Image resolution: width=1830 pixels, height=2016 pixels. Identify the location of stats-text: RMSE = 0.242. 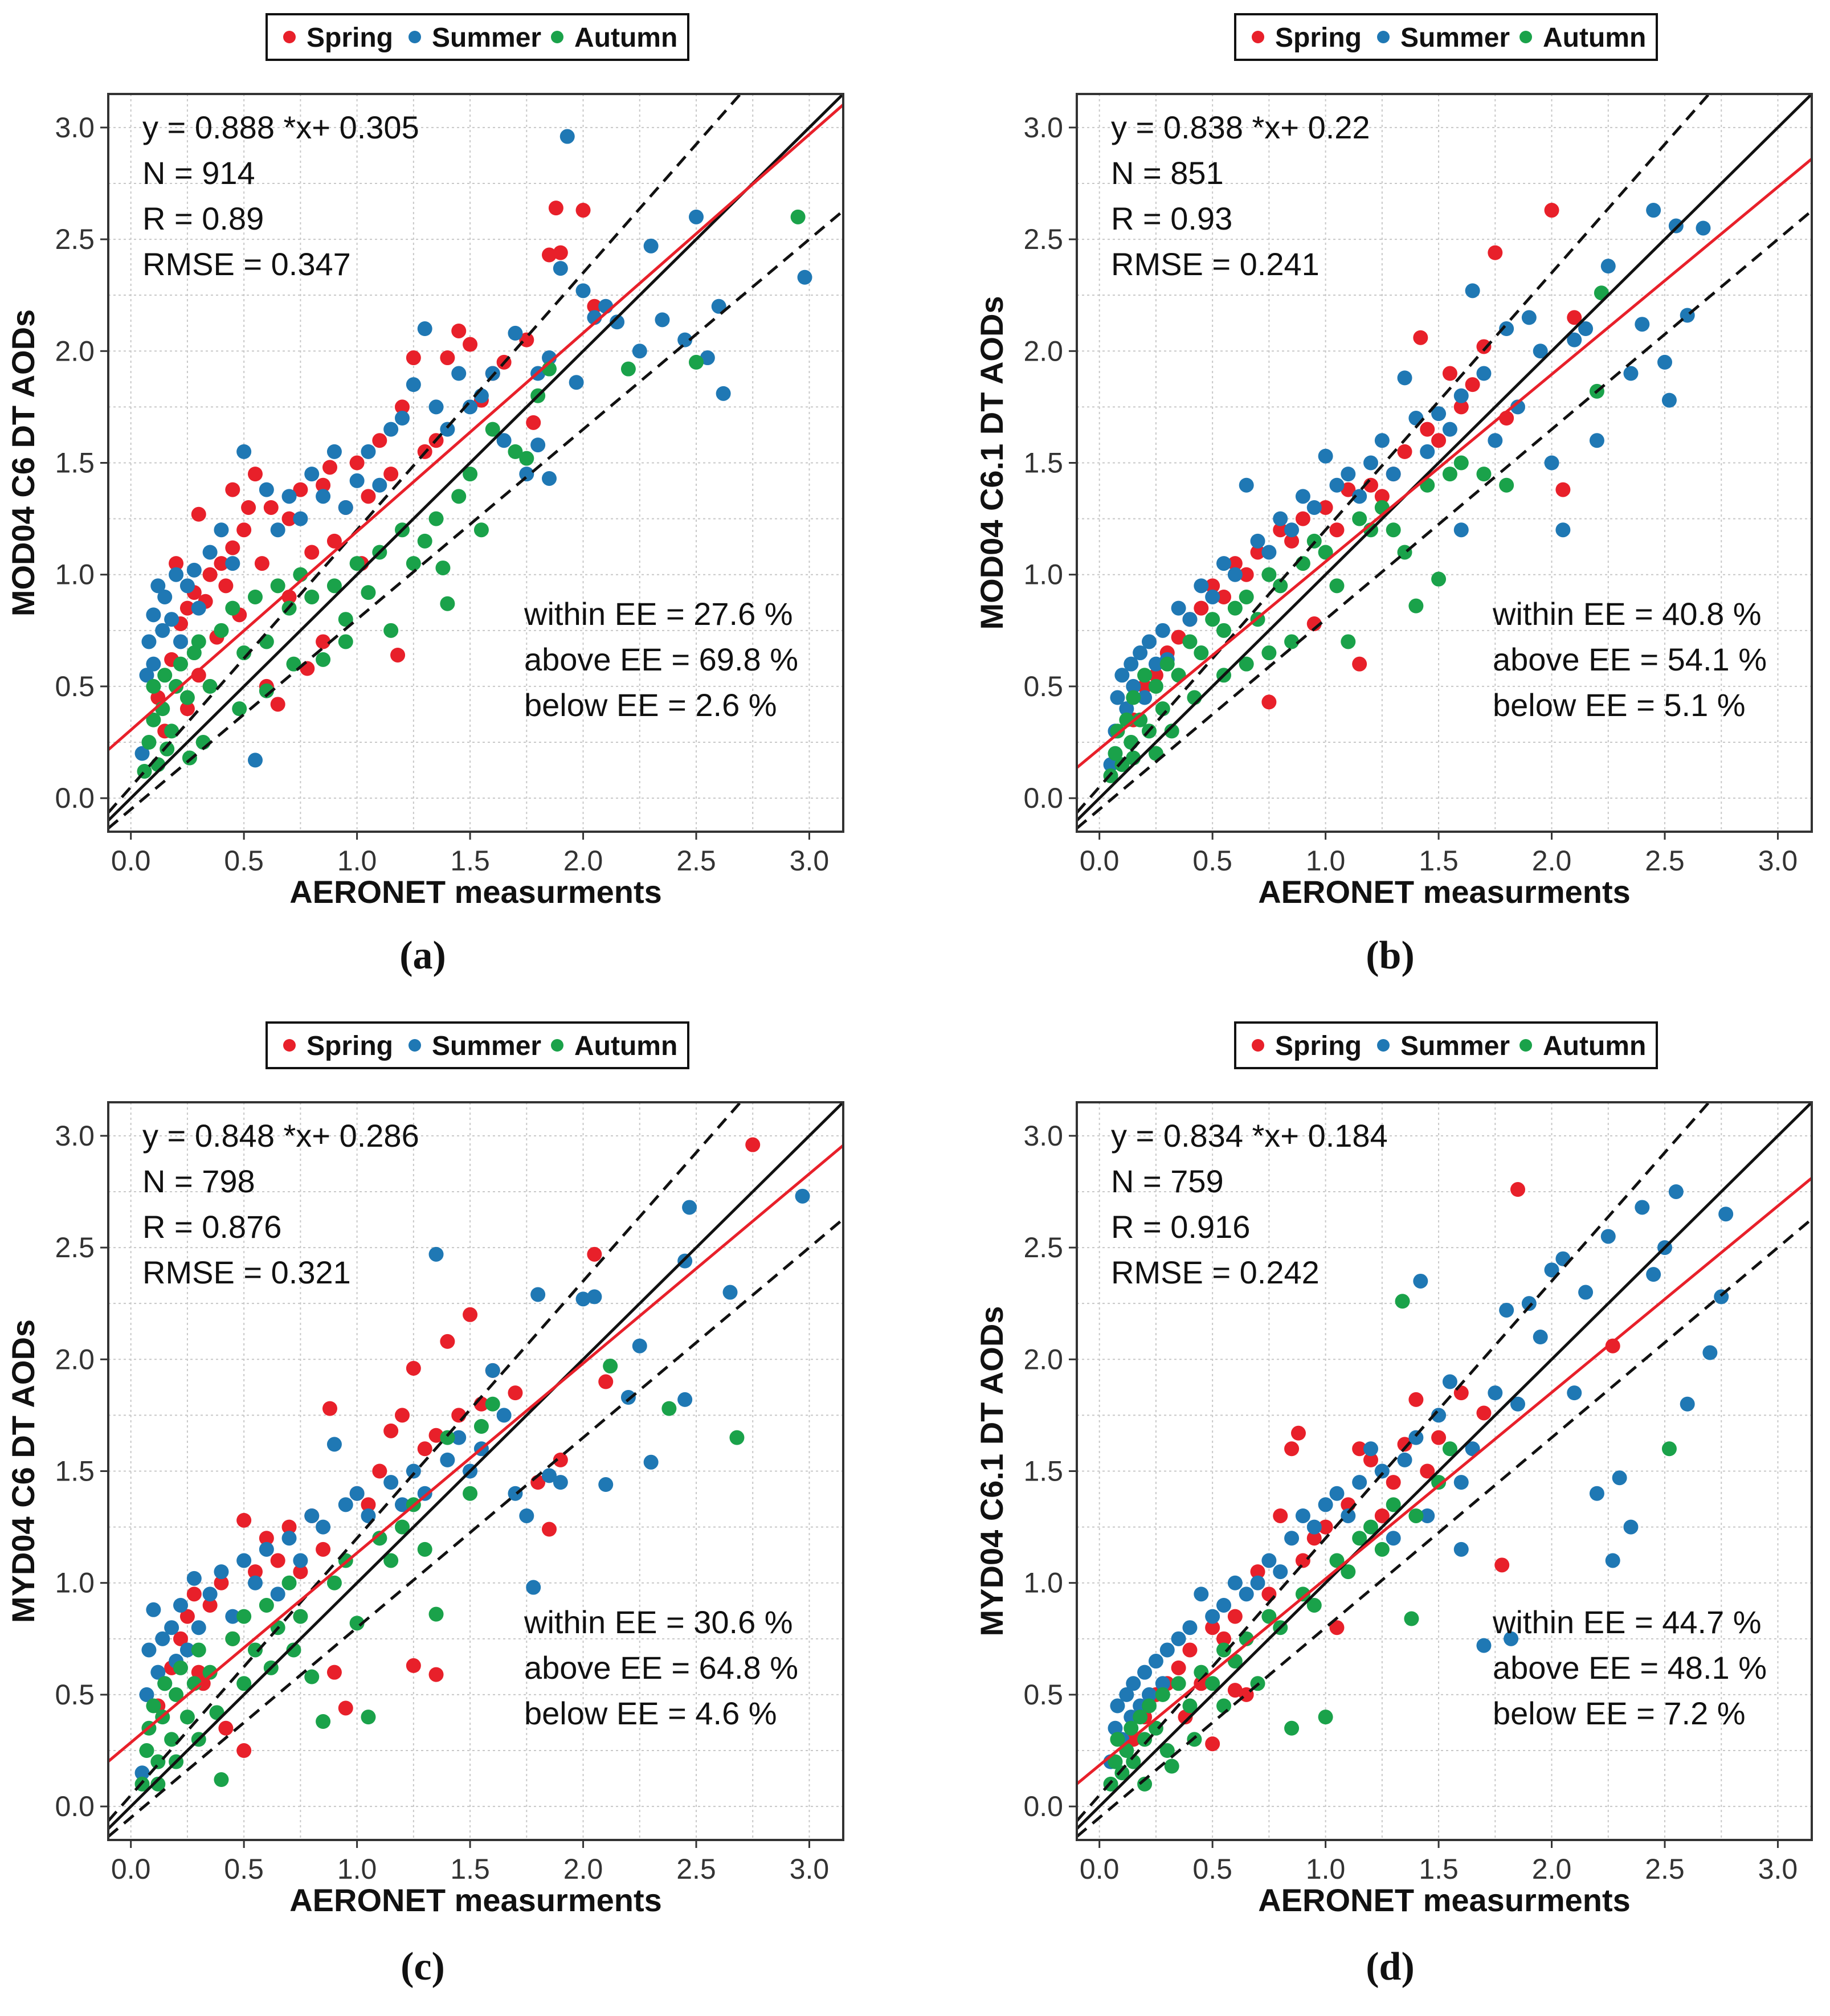
(1215, 1272).